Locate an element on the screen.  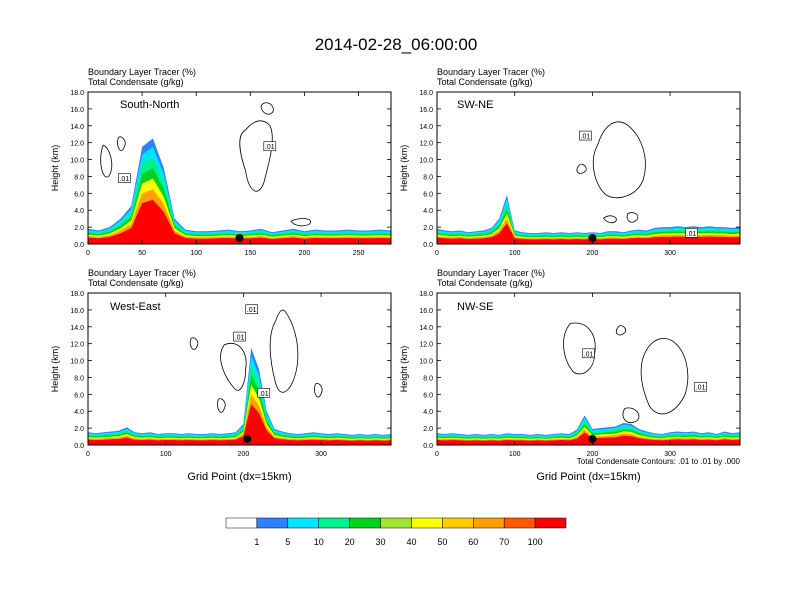
colorbar-label: 40 is located at coordinates (411, 542).